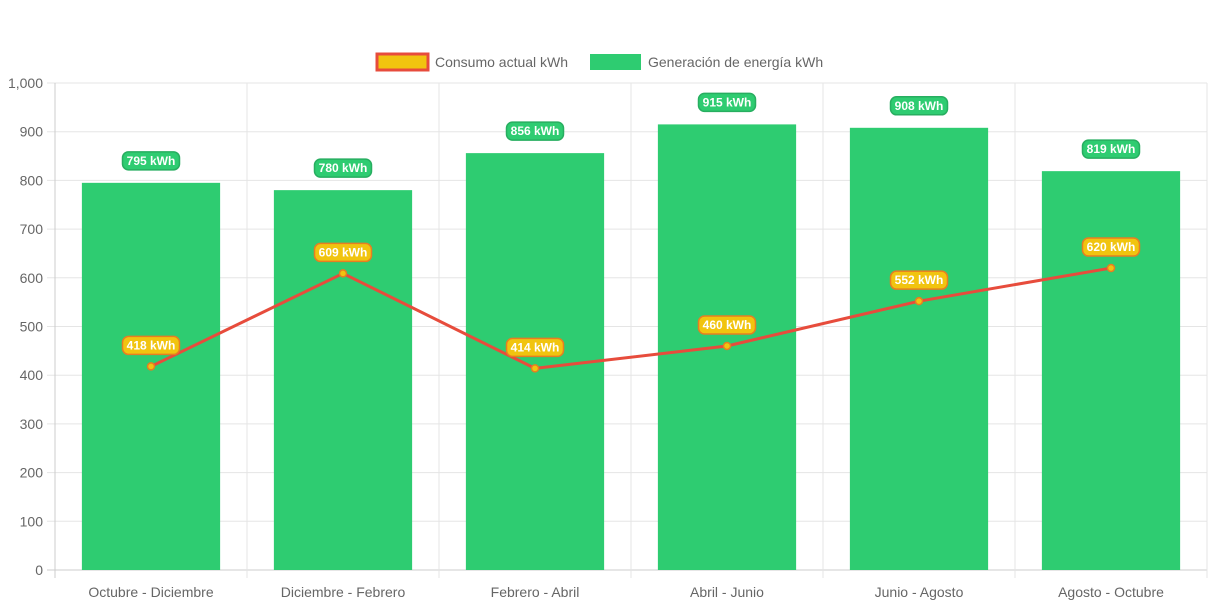 The height and width of the screenshot is (606, 1213). Describe the element at coordinates (32, 327) in the screenshot. I see `y-tick-label: 500` at that location.